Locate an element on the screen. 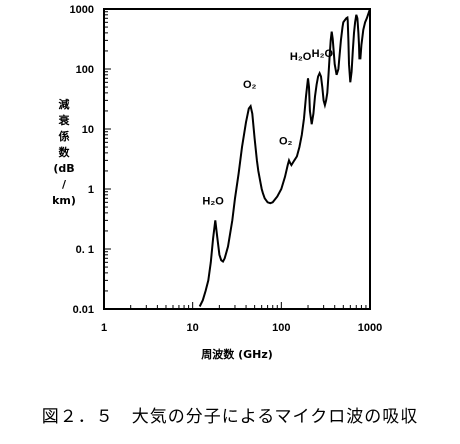 The height and width of the screenshot is (444, 460). y-tick-label: 0.01 is located at coordinates (83, 310).